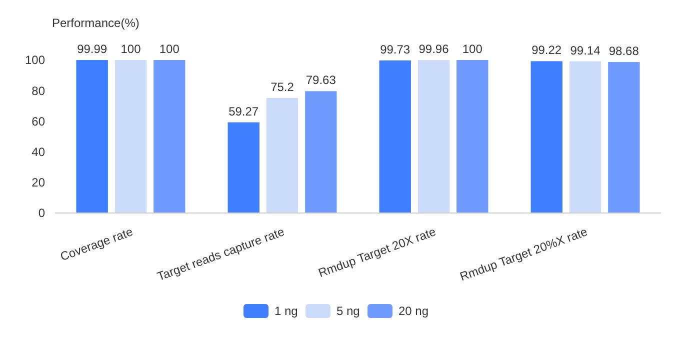  I want to click on data-label: 99.22, so click(547, 50).